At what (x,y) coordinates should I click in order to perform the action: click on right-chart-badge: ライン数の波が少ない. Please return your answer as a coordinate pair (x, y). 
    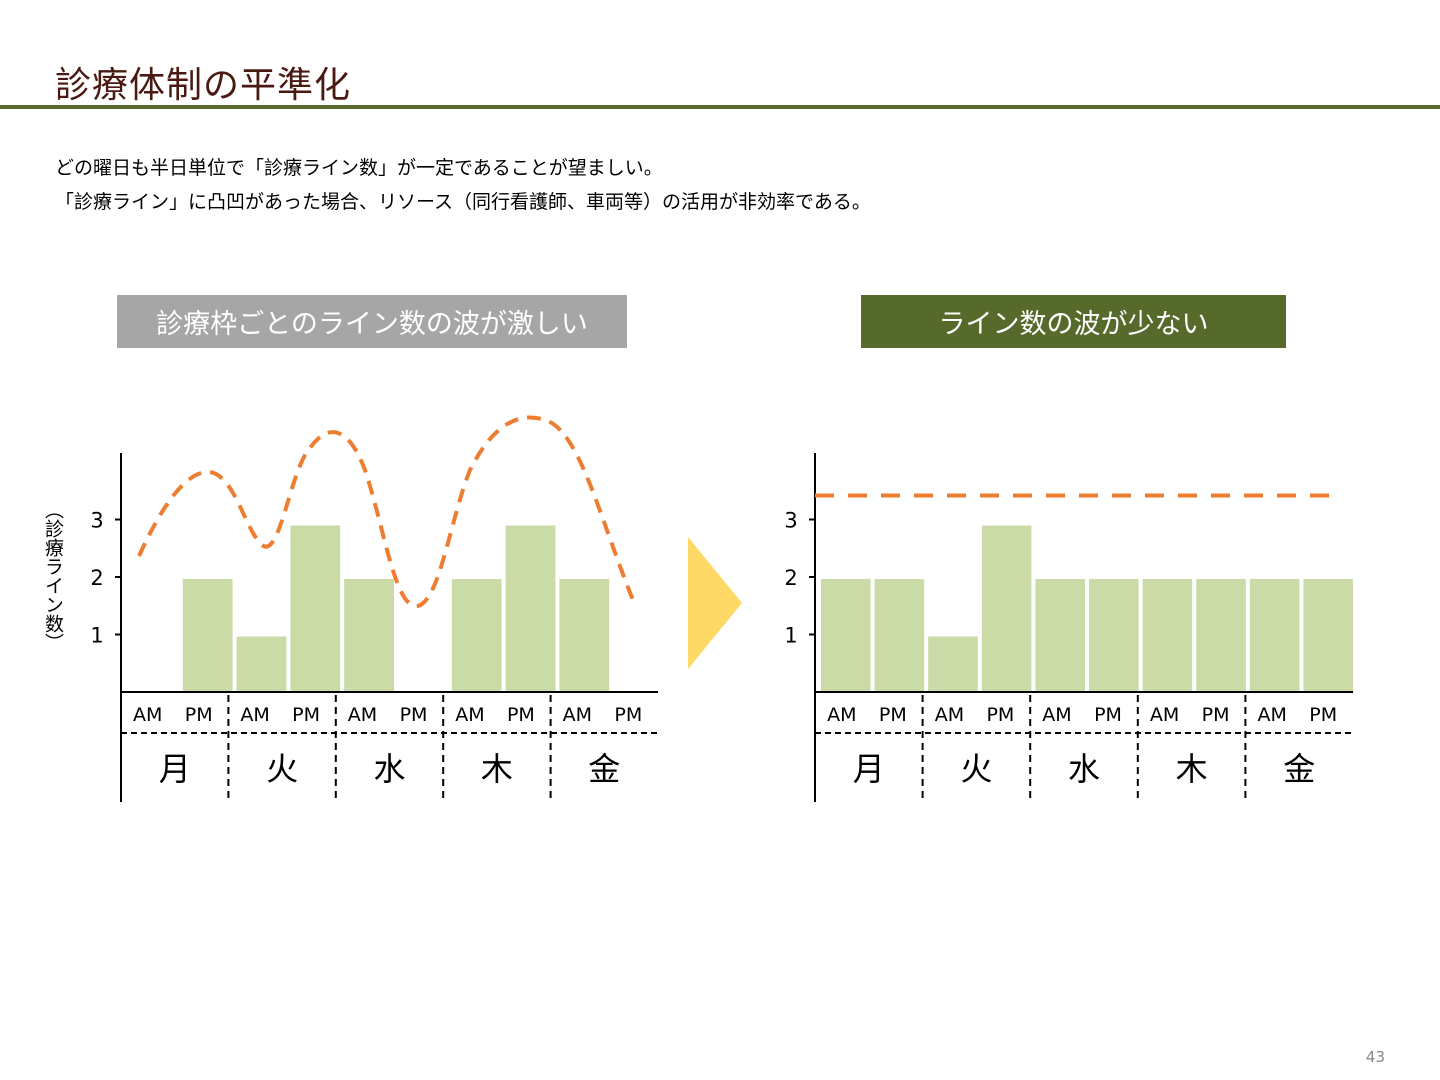
    Looking at the image, I should click on (1073, 321).